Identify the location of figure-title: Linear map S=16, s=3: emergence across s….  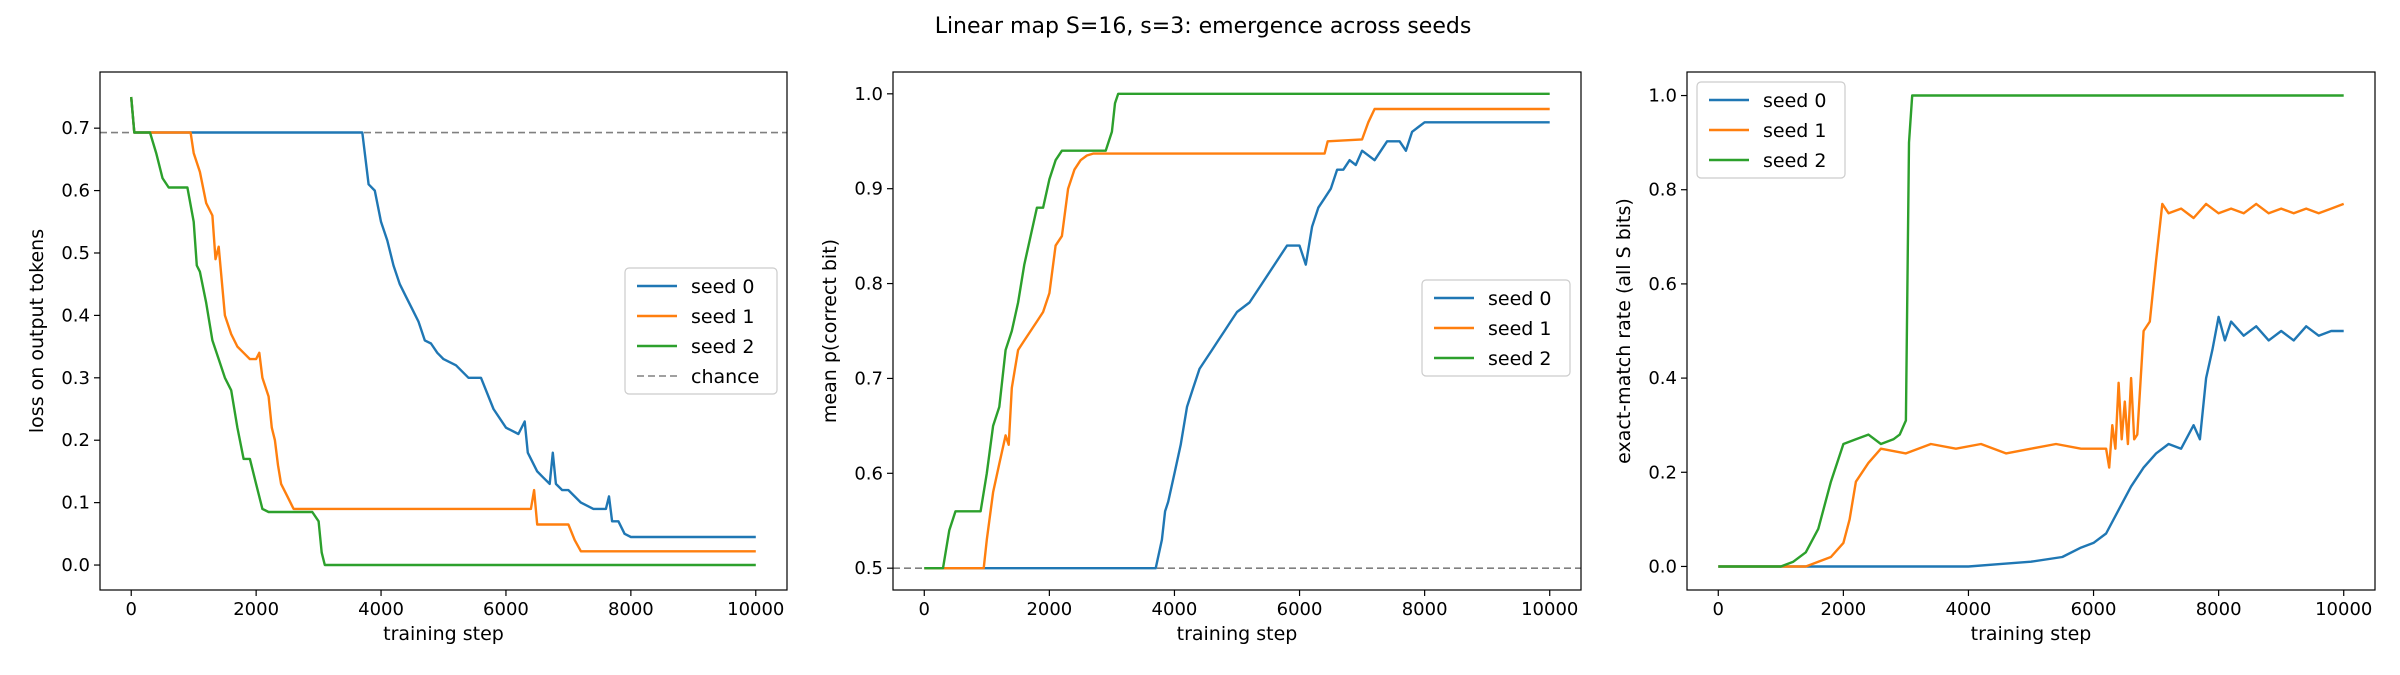
(1203, 26).